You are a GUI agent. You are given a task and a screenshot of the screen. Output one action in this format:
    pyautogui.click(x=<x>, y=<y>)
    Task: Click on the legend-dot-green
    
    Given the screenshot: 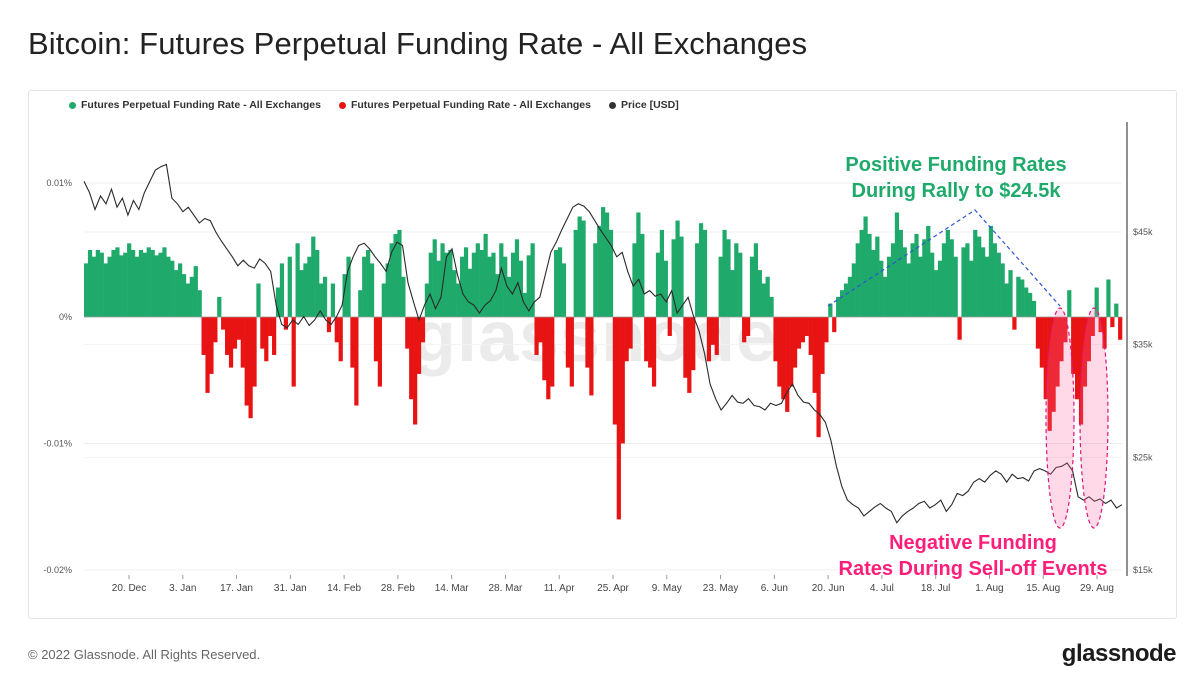 What is the action you would take?
    pyautogui.click(x=72, y=105)
    